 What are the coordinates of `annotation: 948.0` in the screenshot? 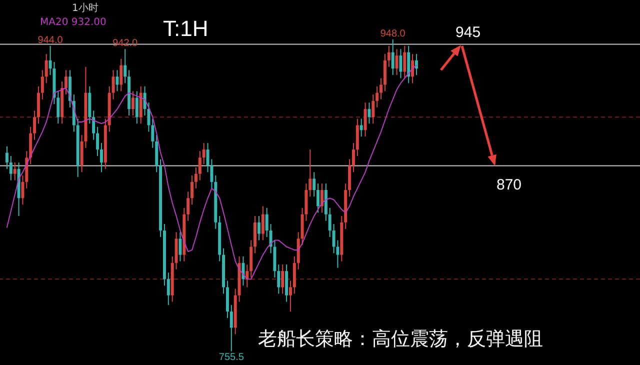 It's located at (393, 34).